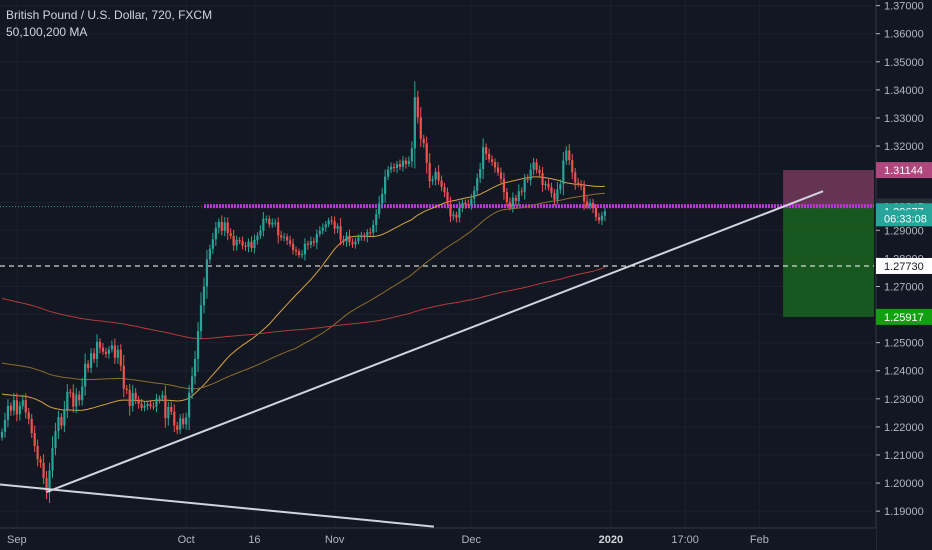 The image size is (932, 550). Describe the element at coordinates (904, 91) in the screenshot. I see `price-tick-label: 1.34000` at that location.